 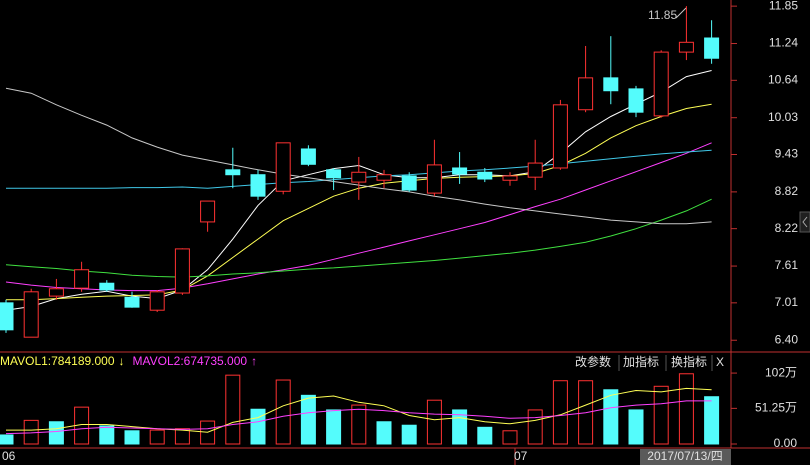 I want to click on high-annotation: 11.85, so click(x=662, y=15).